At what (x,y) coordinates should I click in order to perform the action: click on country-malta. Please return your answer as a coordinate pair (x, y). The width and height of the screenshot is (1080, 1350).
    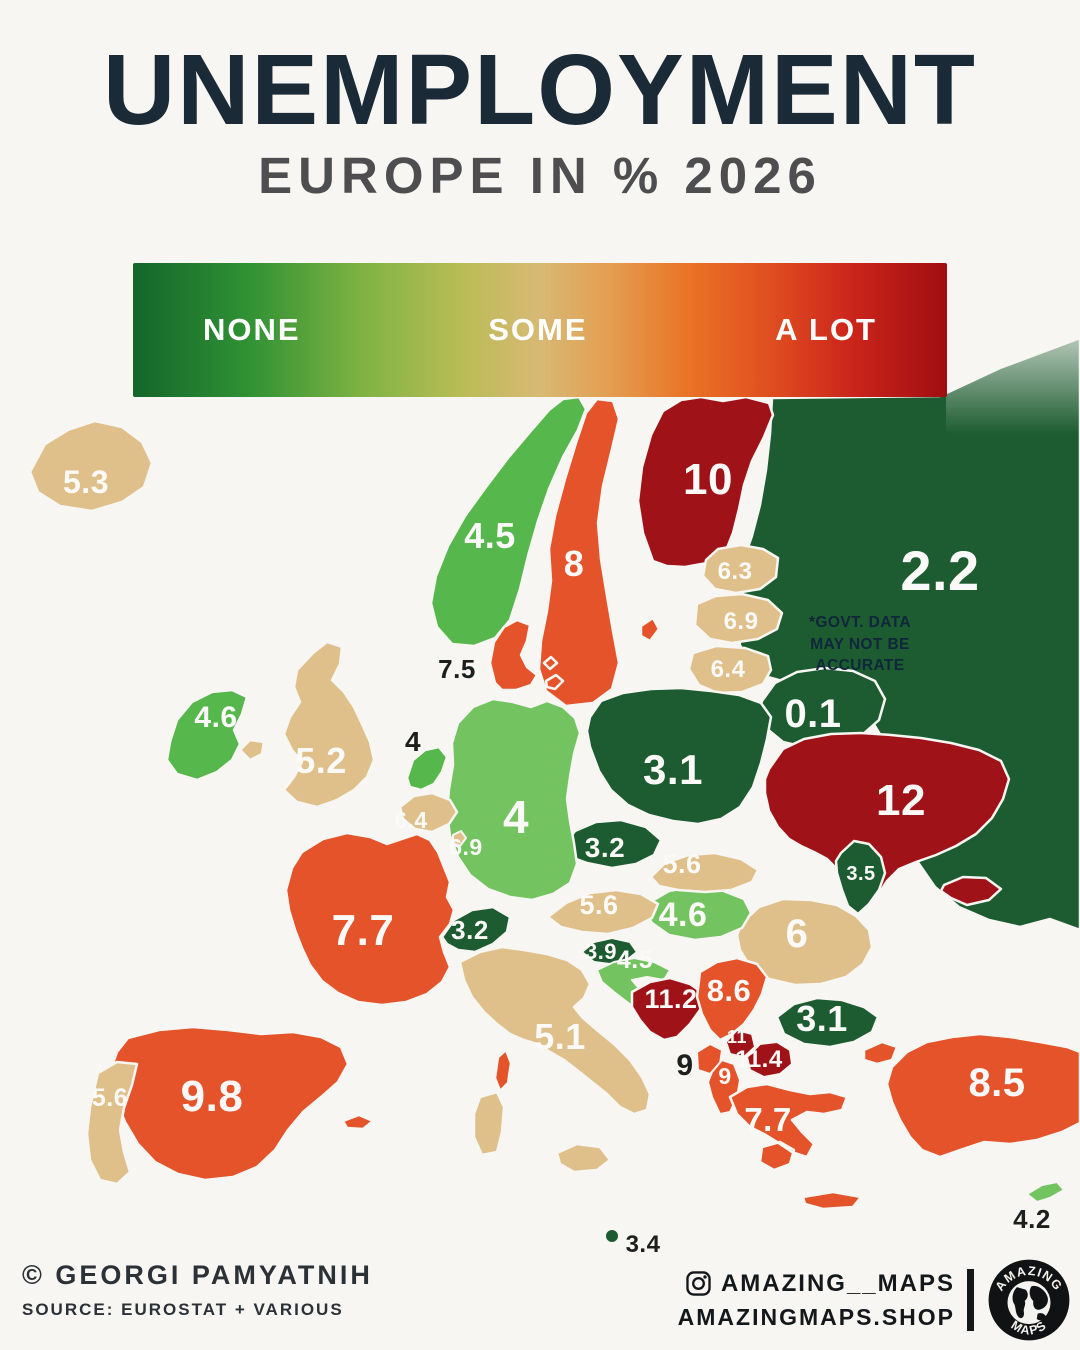
    Looking at the image, I should click on (612, 1236).